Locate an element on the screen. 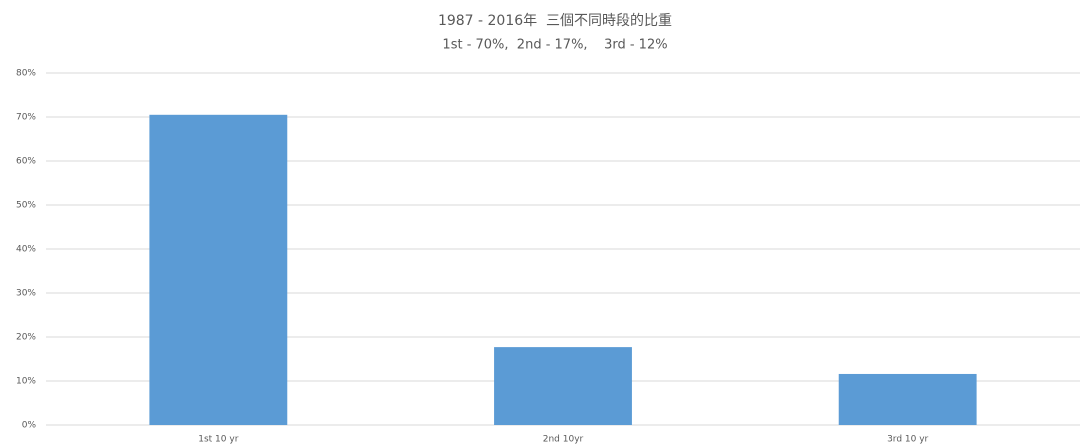 This screenshot has height=448, width=1083. y-tick-label: 10% is located at coordinates (26, 382).